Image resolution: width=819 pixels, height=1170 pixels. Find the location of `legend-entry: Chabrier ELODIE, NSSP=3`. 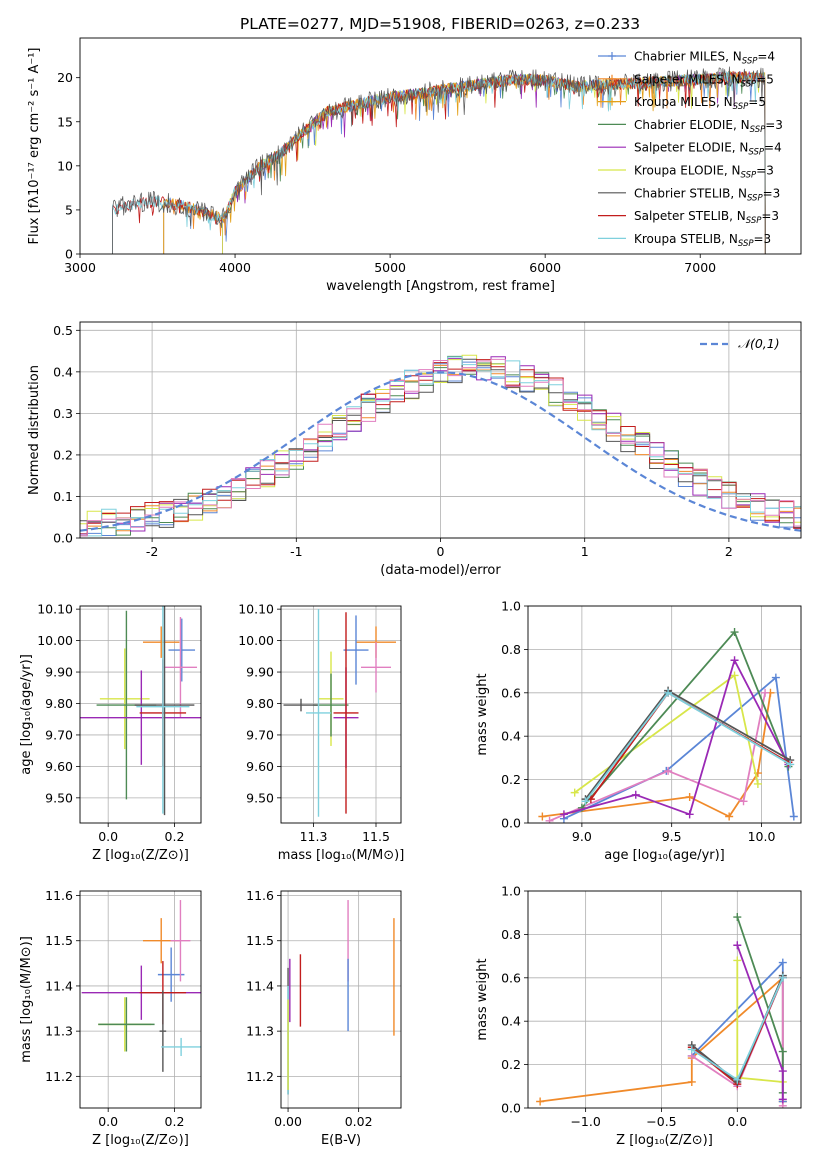

legend-entry: Chabrier ELODIE, NSSP=3 is located at coordinates (690, 126).